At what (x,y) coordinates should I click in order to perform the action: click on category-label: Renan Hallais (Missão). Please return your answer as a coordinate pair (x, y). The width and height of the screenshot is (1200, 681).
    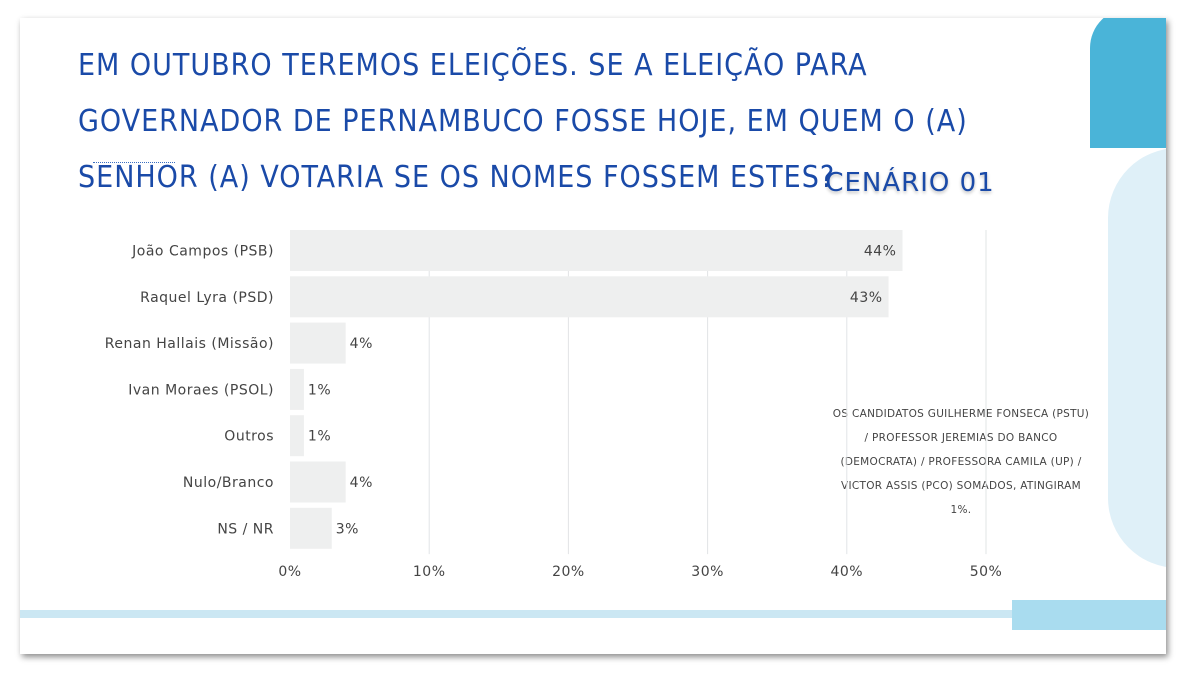
    Looking at the image, I should click on (189, 344).